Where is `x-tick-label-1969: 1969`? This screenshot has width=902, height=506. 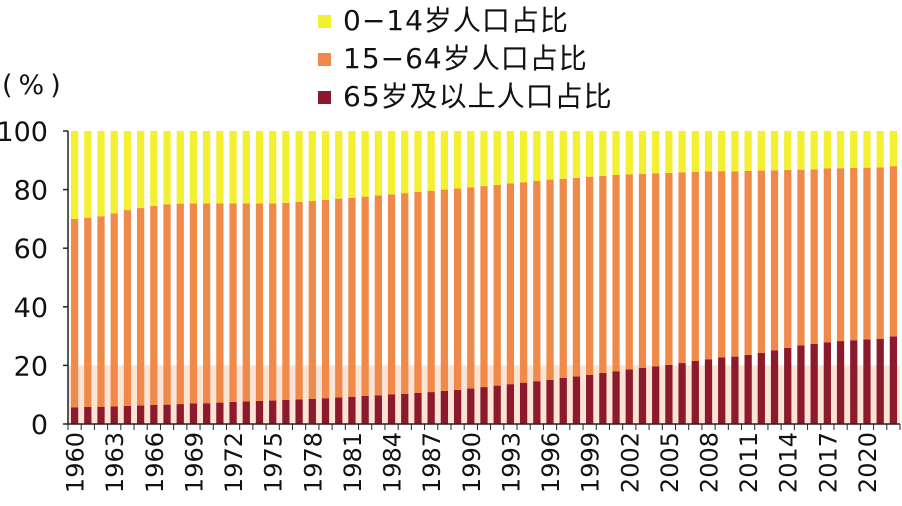
x-tick-label-1969: 1969 is located at coordinates (195, 462).